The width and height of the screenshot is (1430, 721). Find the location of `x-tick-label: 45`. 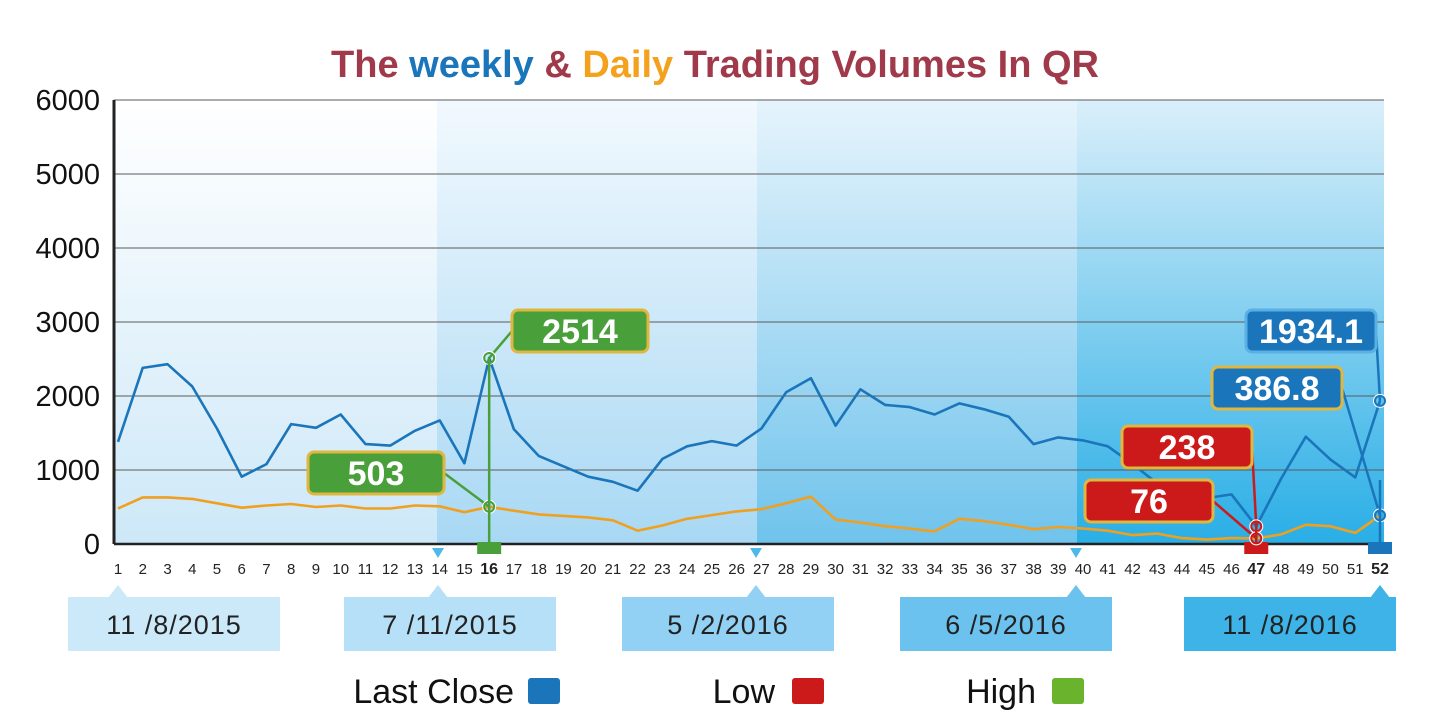

x-tick-label: 45 is located at coordinates (1206, 569).